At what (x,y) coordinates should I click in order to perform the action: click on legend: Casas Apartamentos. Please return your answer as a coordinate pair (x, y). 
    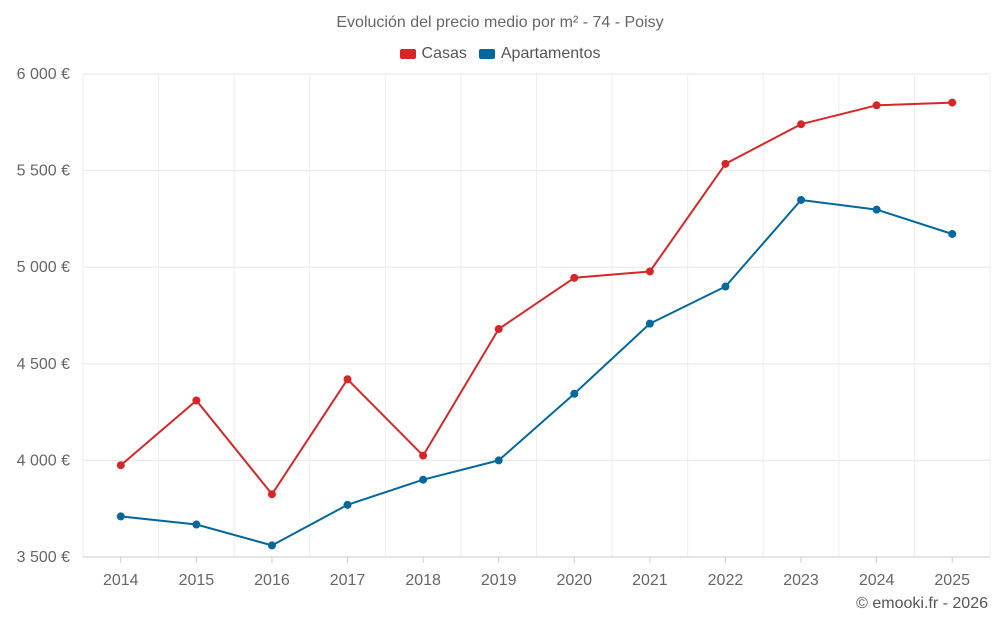
    Looking at the image, I should click on (500, 54).